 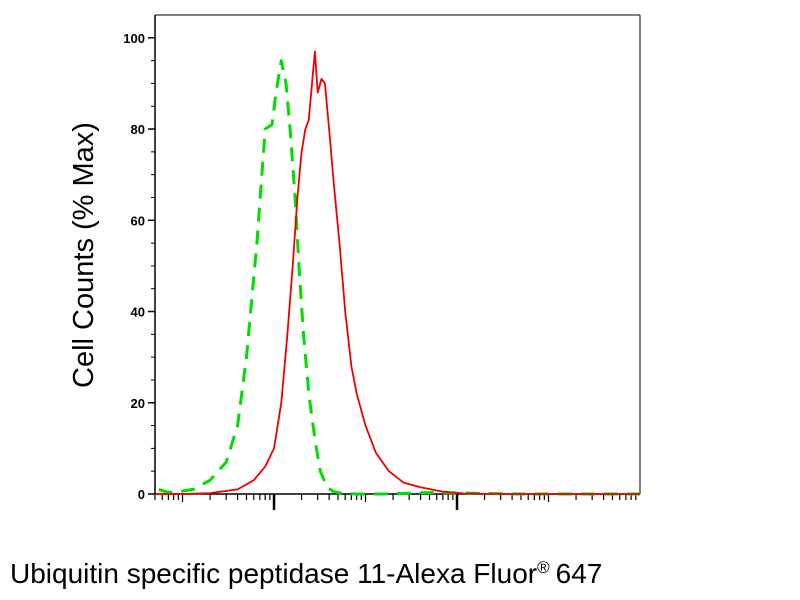 What do you see at coordinates (543, 567) in the screenshot?
I see `registered-mark: ®` at bounding box center [543, 567].